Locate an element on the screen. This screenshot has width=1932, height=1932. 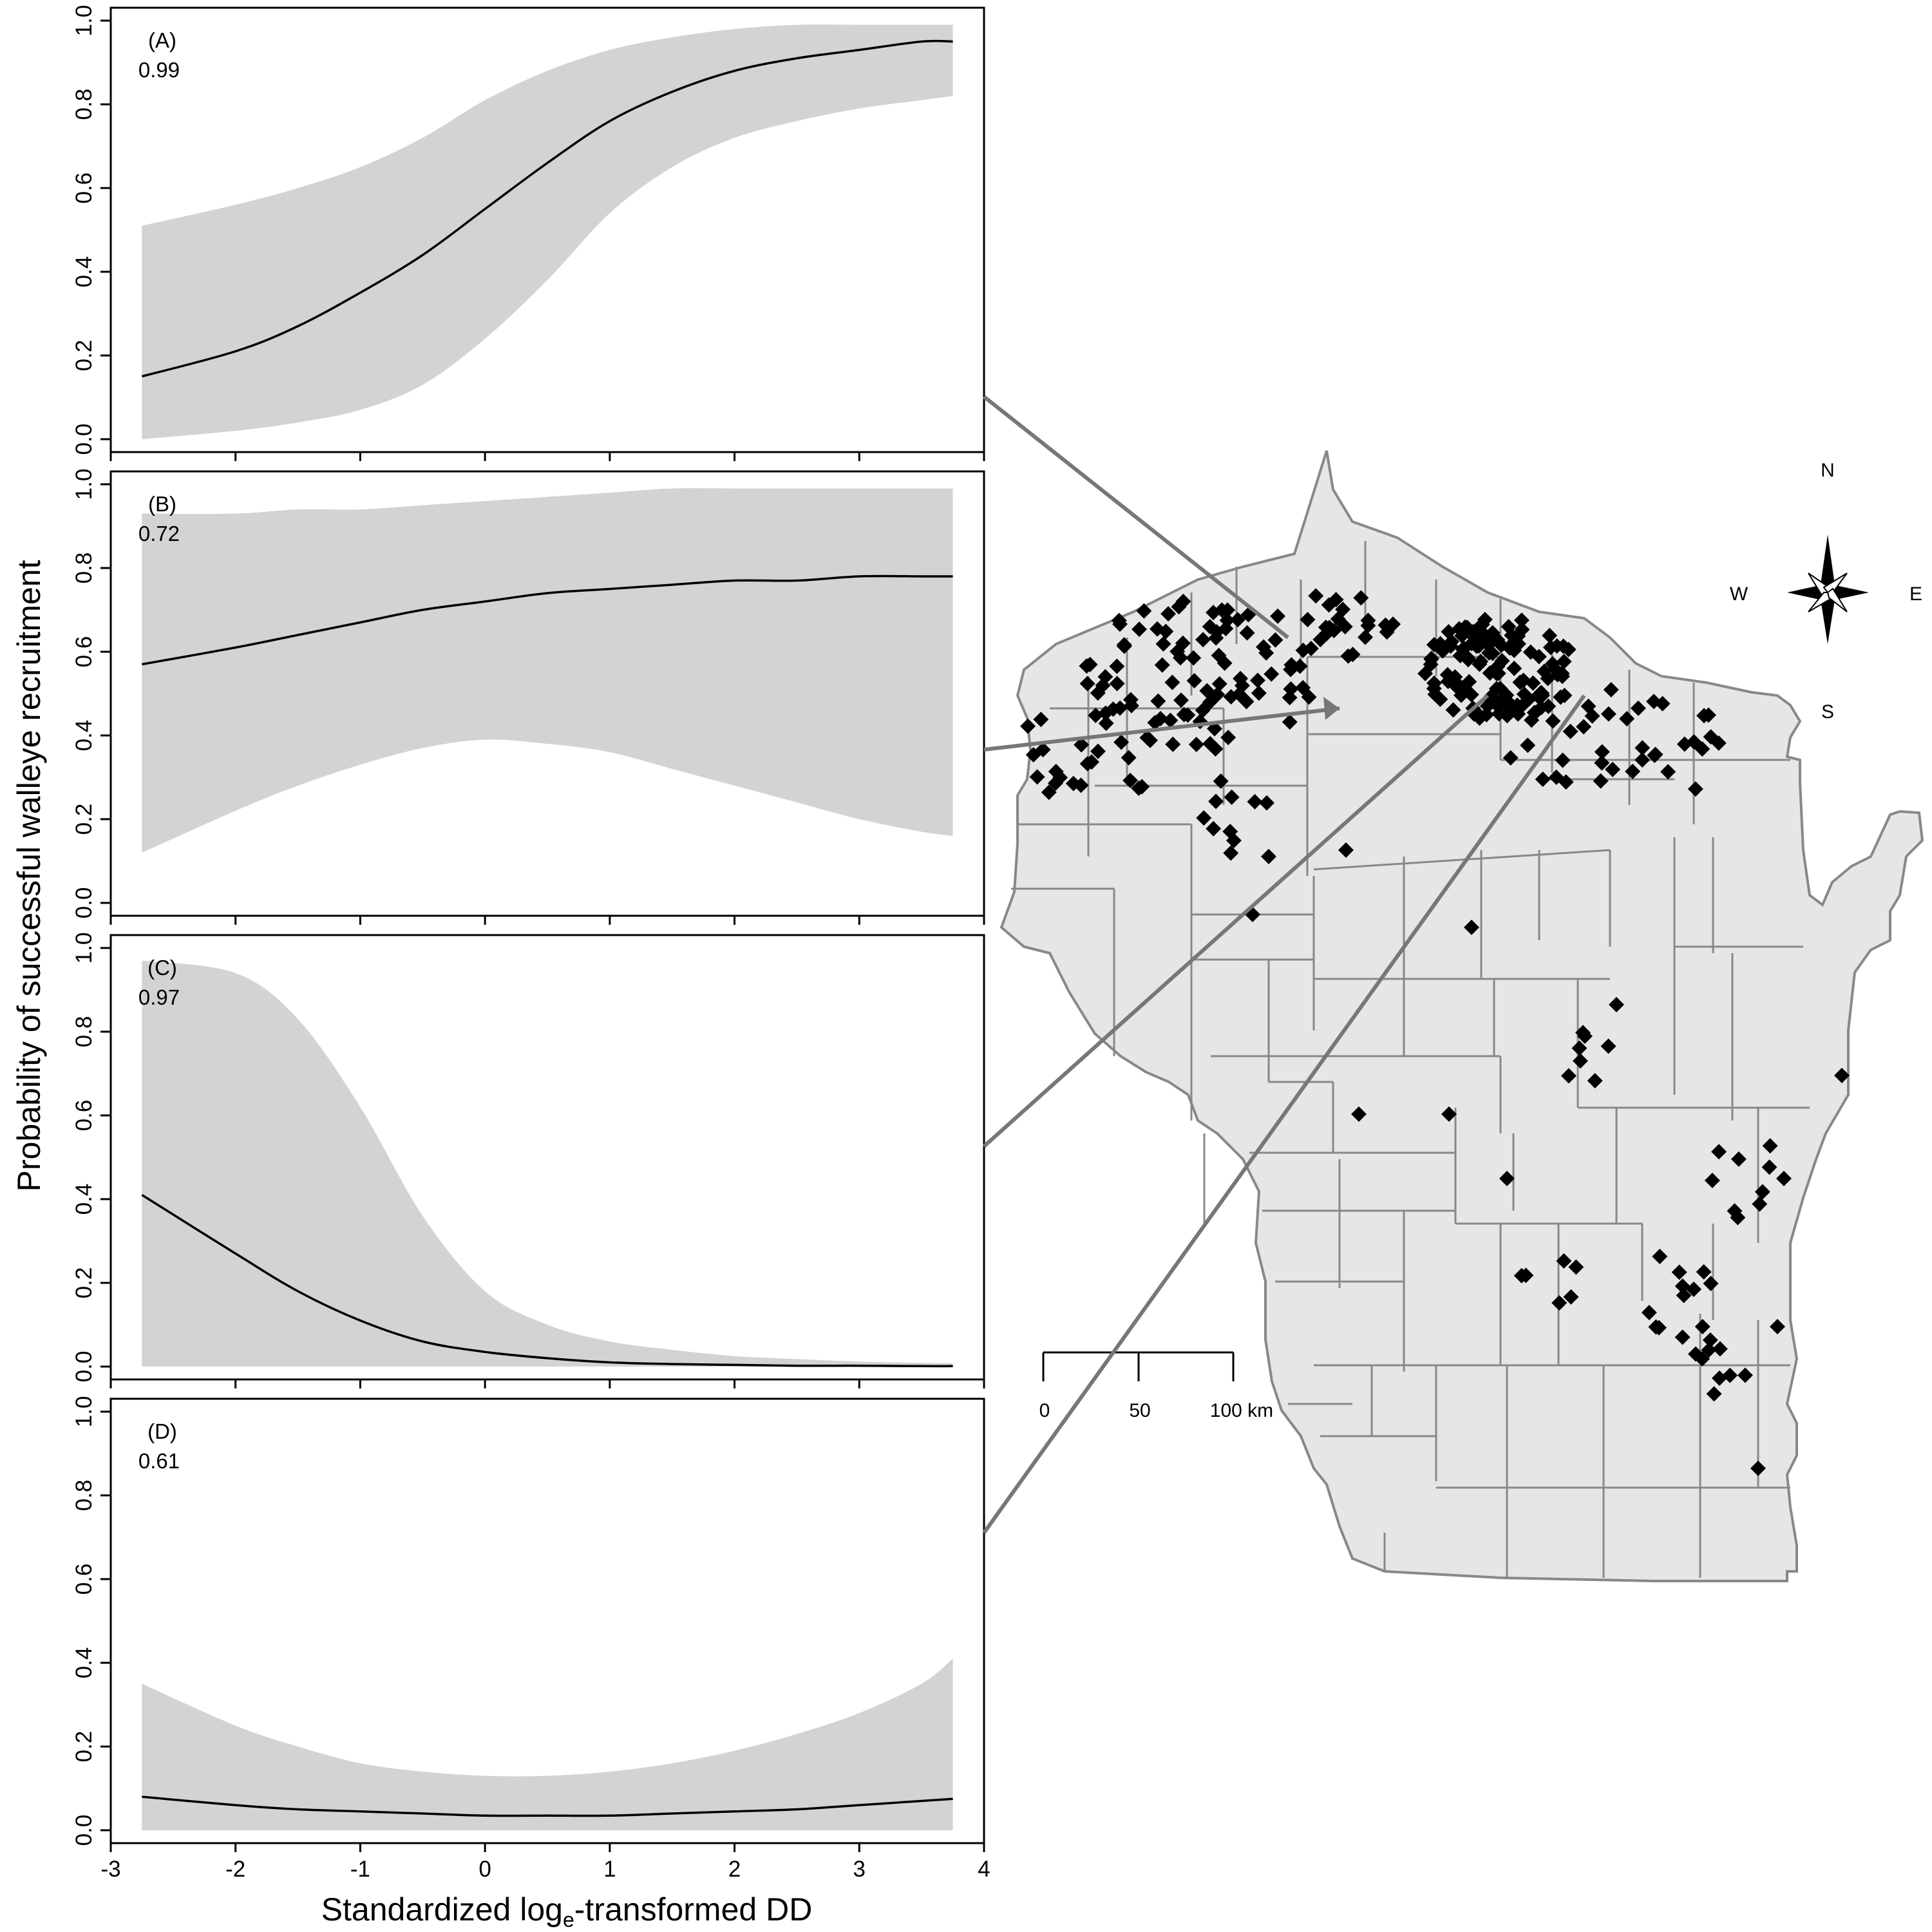
confidence-band is located at coordinates (547, 1744).